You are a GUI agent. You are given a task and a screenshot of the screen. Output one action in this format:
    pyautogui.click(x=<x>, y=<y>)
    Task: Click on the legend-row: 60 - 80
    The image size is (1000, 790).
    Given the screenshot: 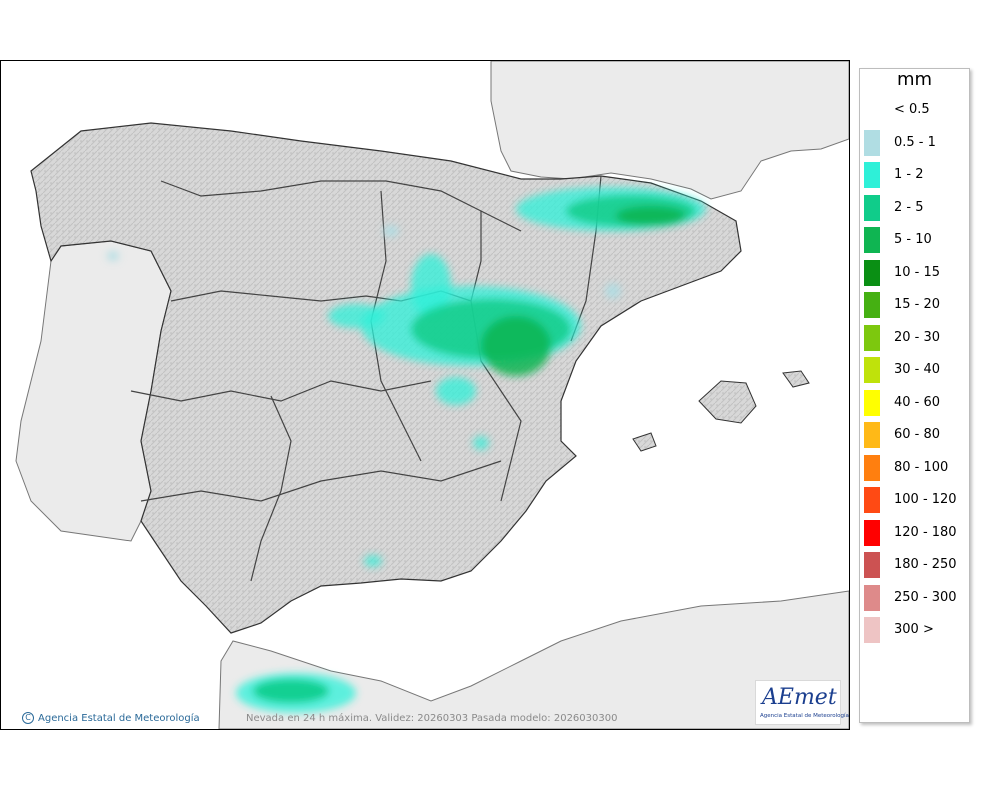 What is the action you would take?
    pyautogui.click(x=916, y=435)
    